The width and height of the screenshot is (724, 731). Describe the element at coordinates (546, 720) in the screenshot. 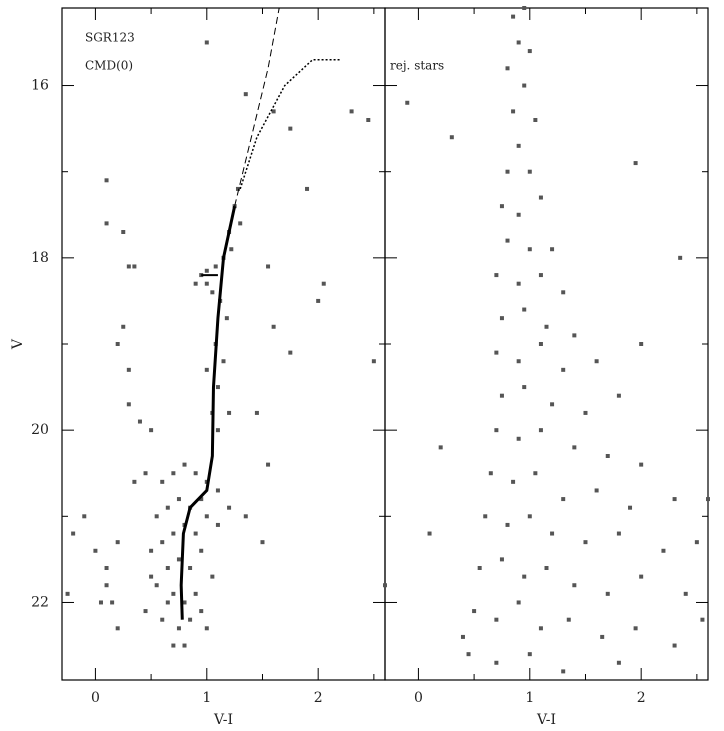

I see `x-axis-label: V-I` at that location.